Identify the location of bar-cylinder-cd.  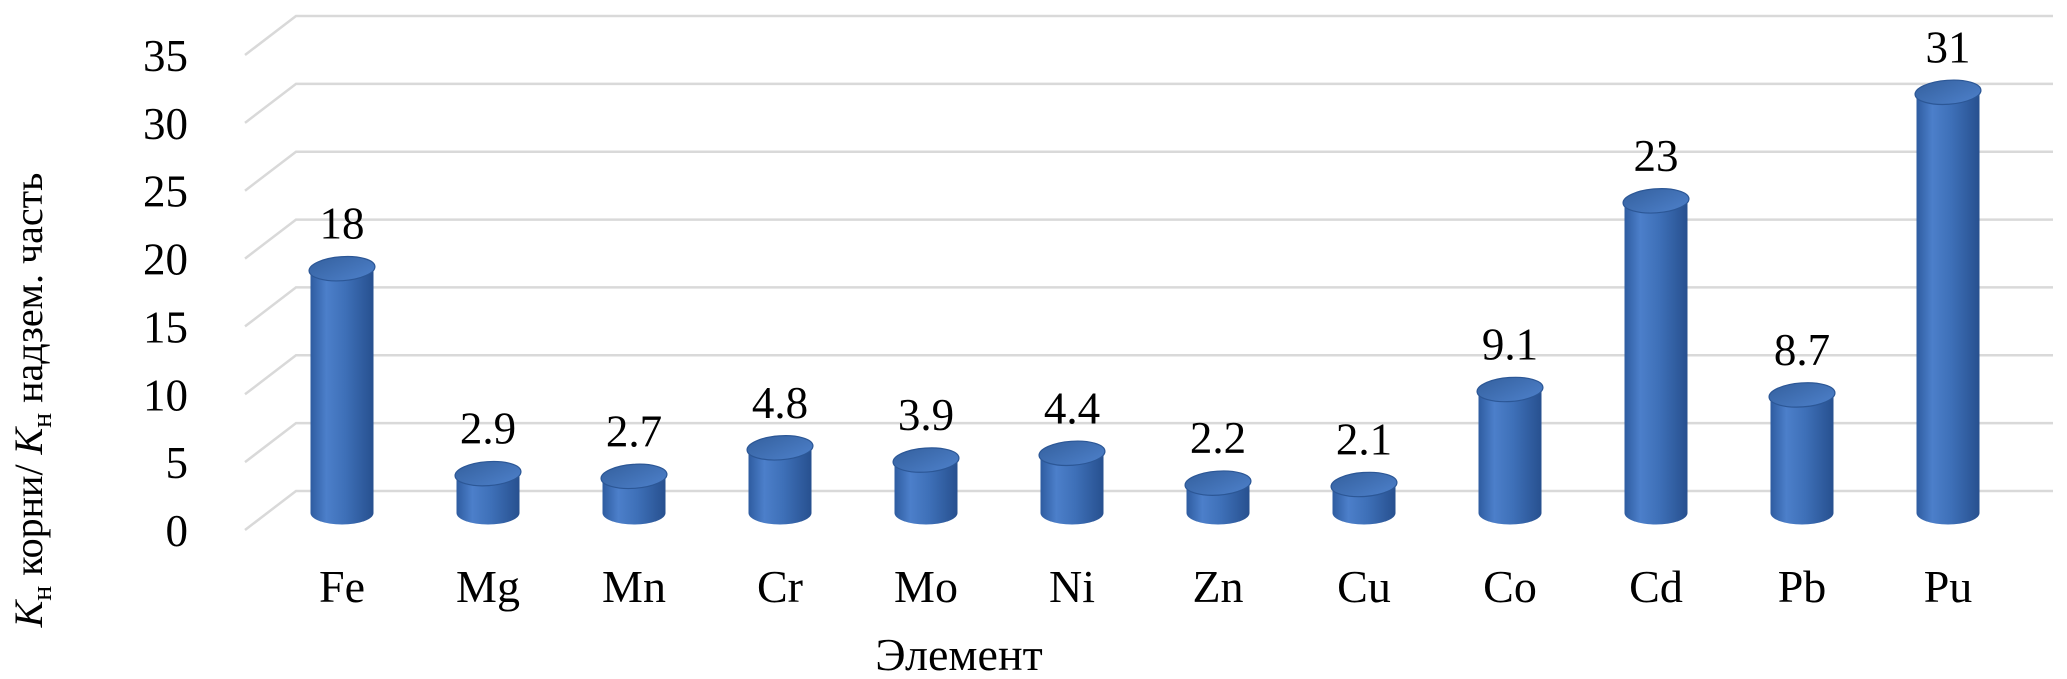
(1656, 356).